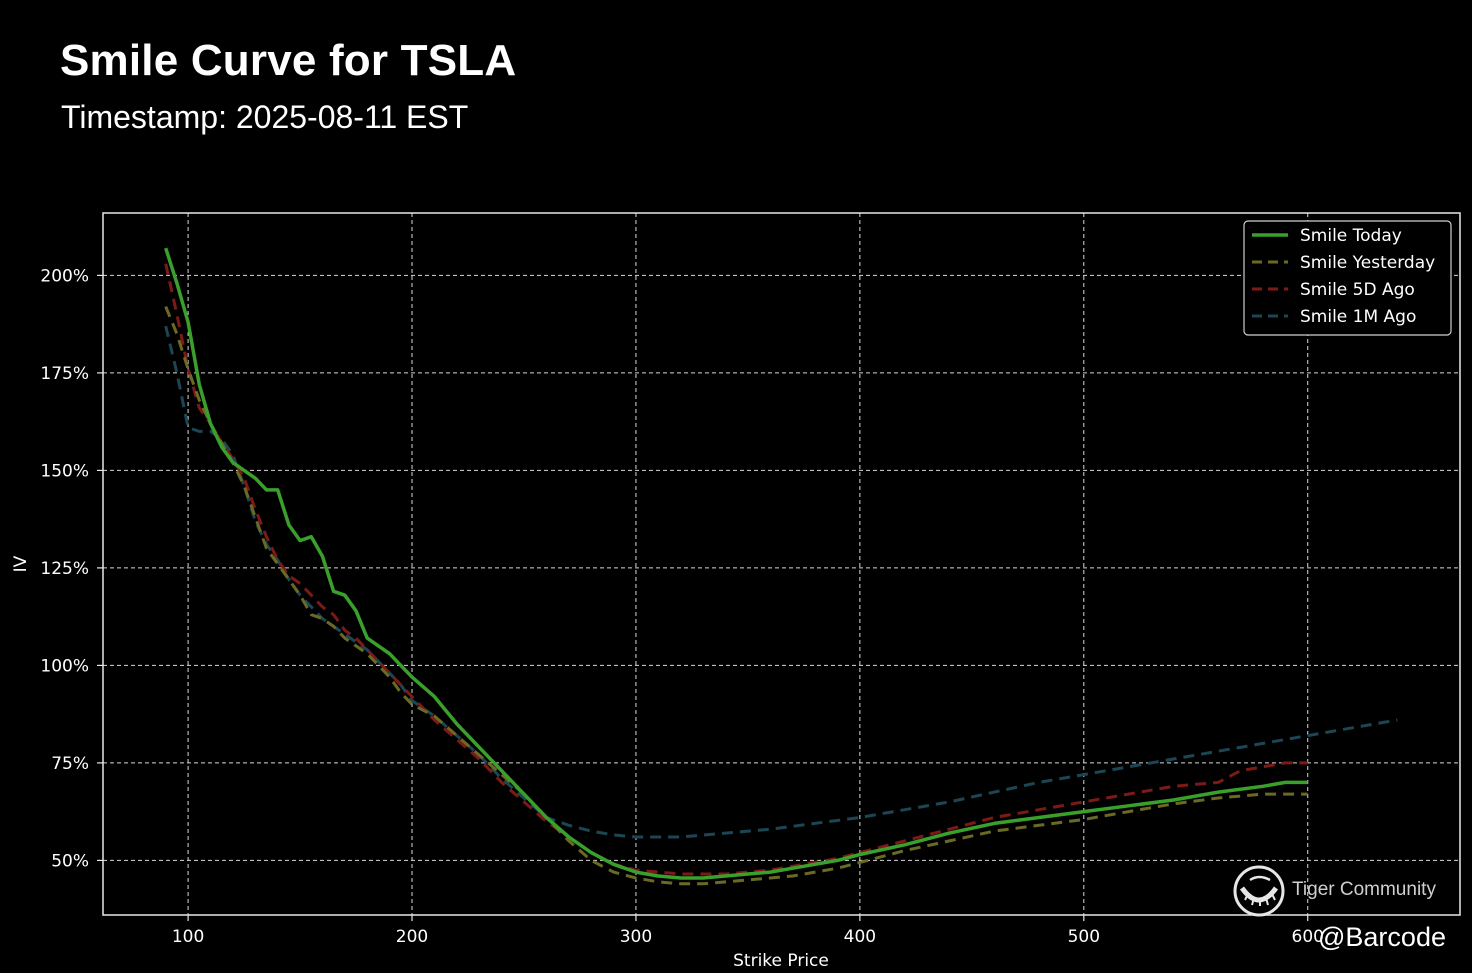 This screenshot has width=1472, height=973. Describe the element at coordinates (748, 931) in the screenshot. I see `x-axis-ticks: 100 200 300 400 500 600` at that location.